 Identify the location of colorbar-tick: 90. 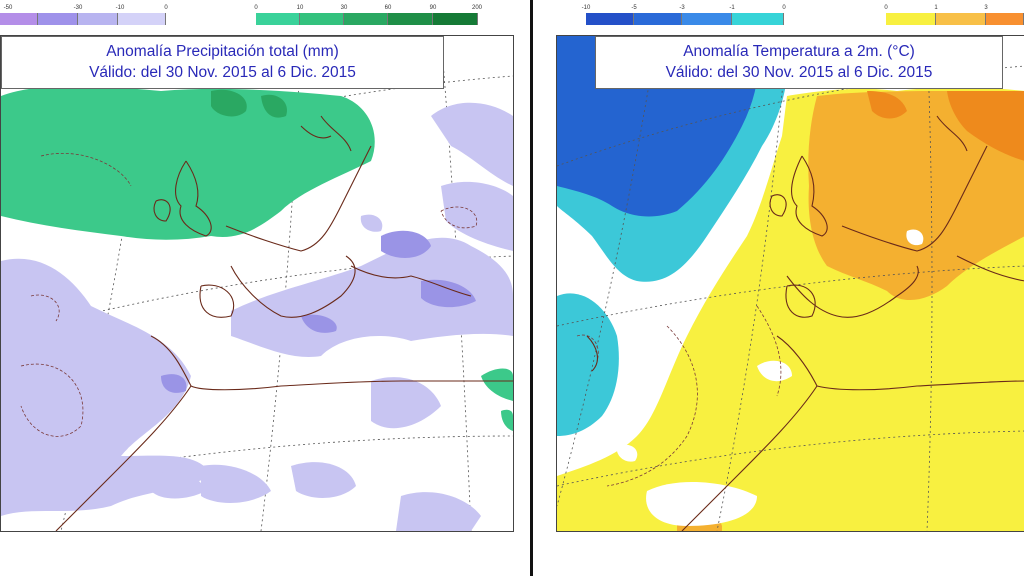
(433, 8).